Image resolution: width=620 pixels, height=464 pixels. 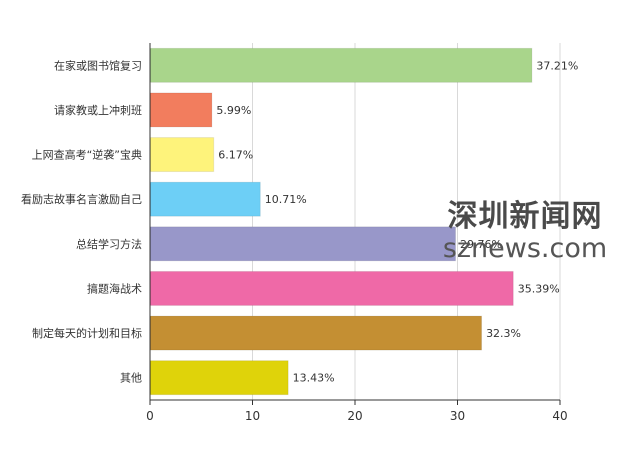 What do you see at coordinates (539, 288) in the screenshot?
I see `value-label: 35.39%` at bounding box center [539, 288].